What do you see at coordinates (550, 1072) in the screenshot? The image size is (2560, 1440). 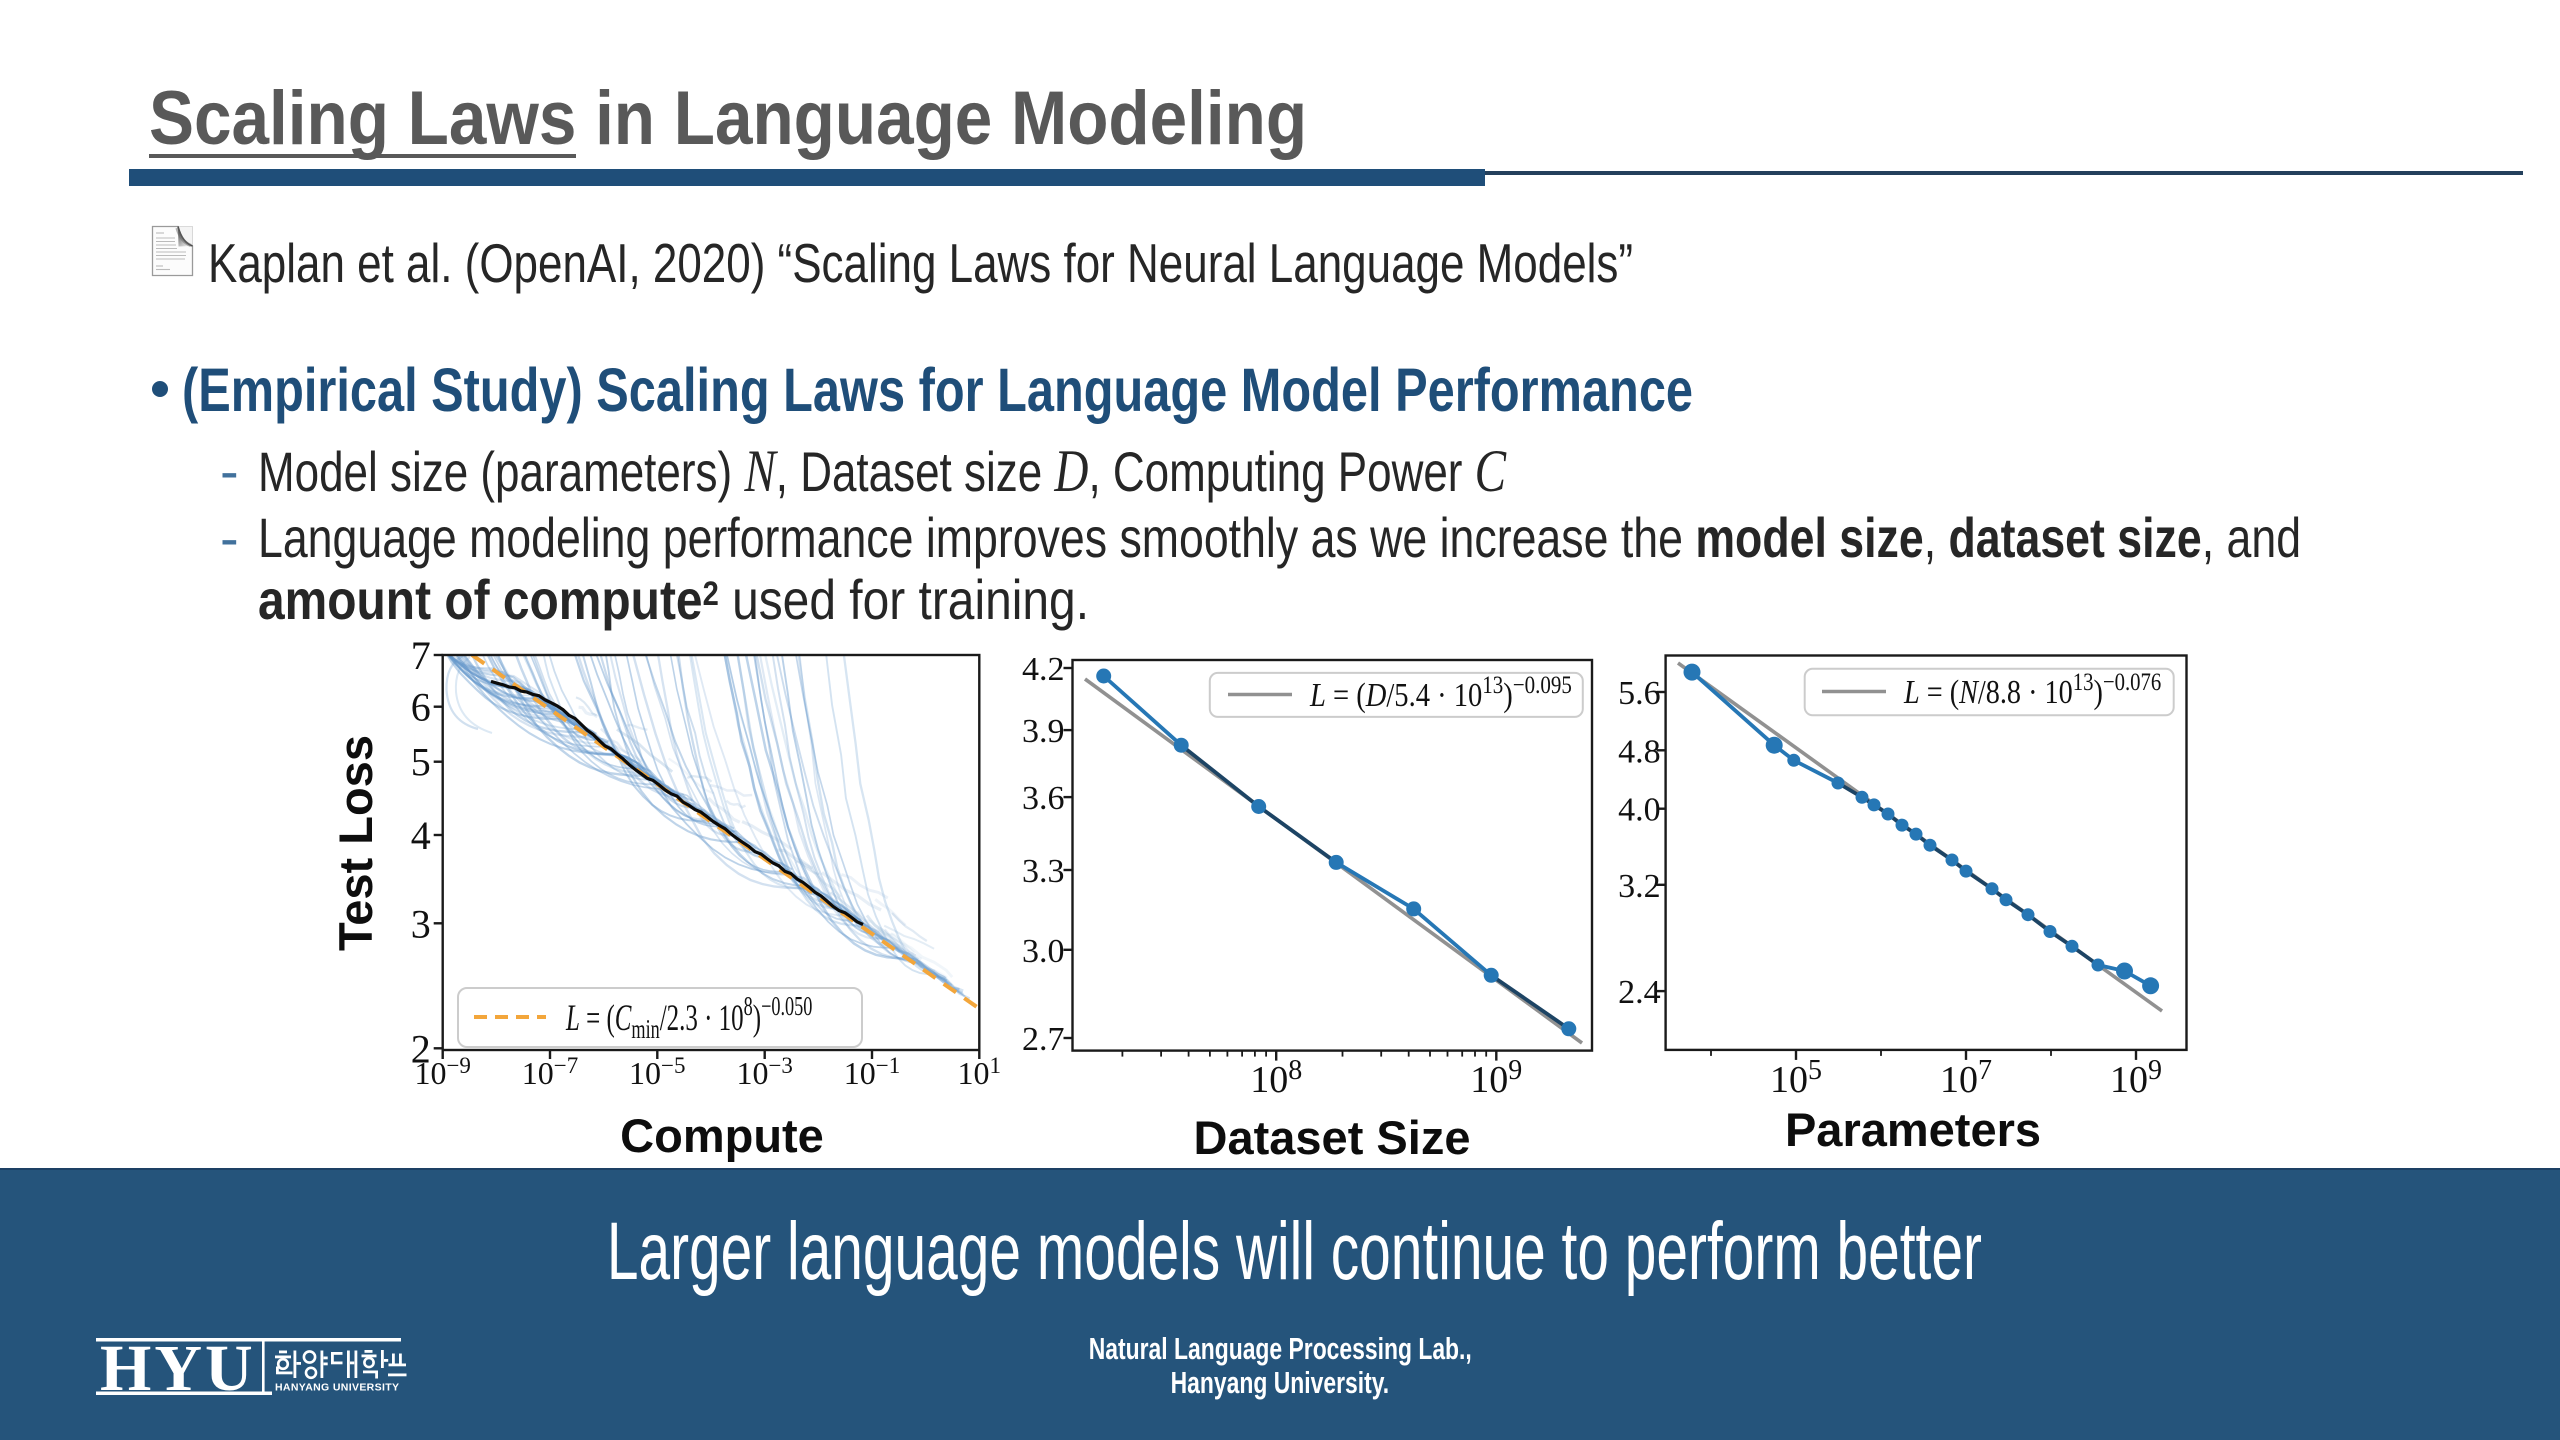 I see `svg-text: 10⁻⁷` at bounding box center [550, 1072].